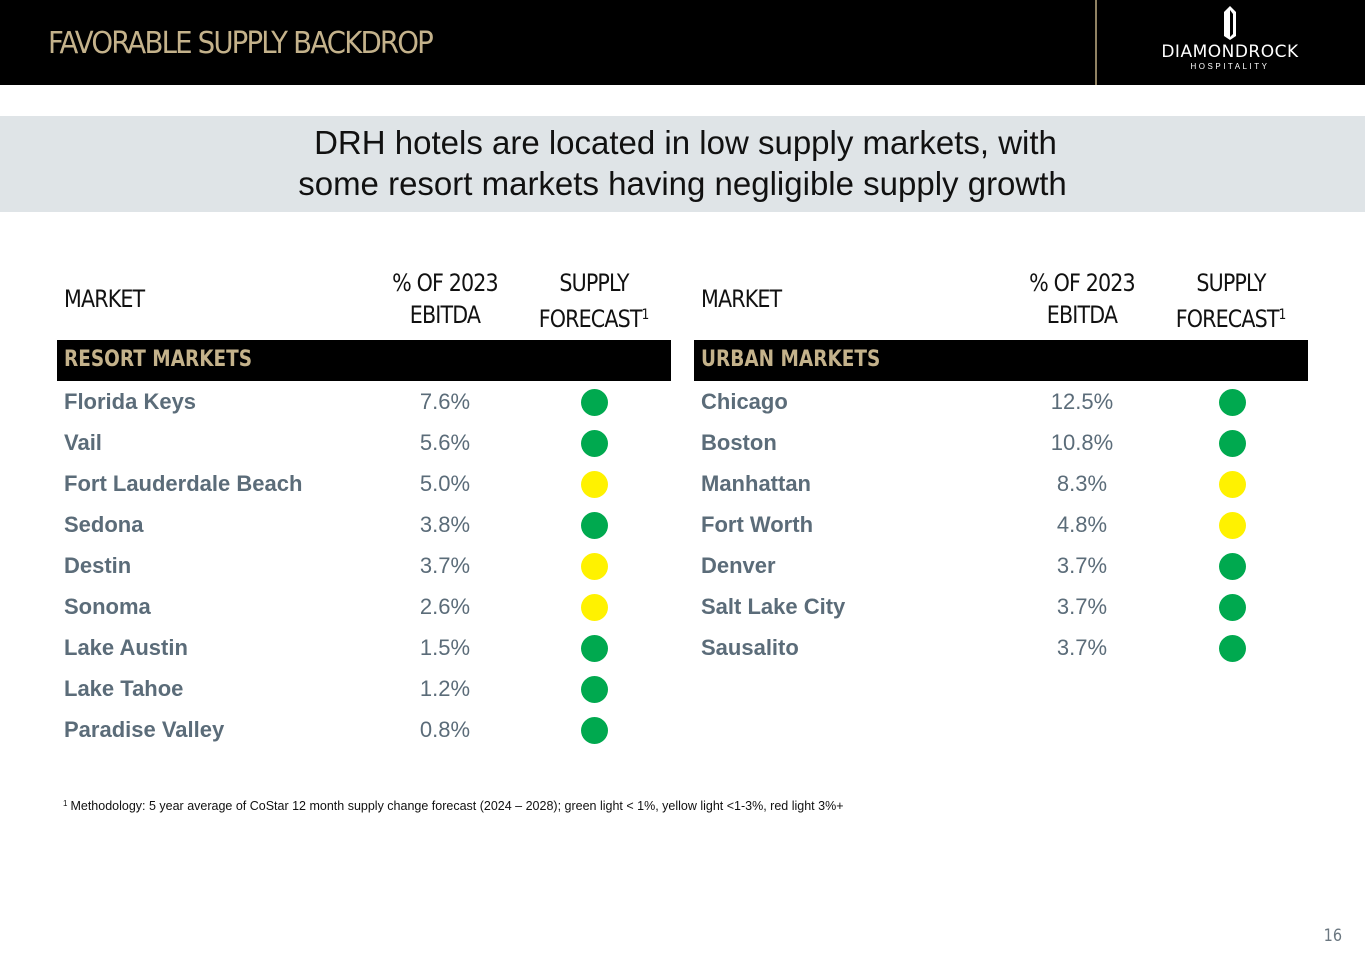 Image resolution: width=1365 pixels, height=956 pixels. Describe the element at coordinates (1001, 442) in the screenshot. I see `table-row: Boston 10.8%` at that location.